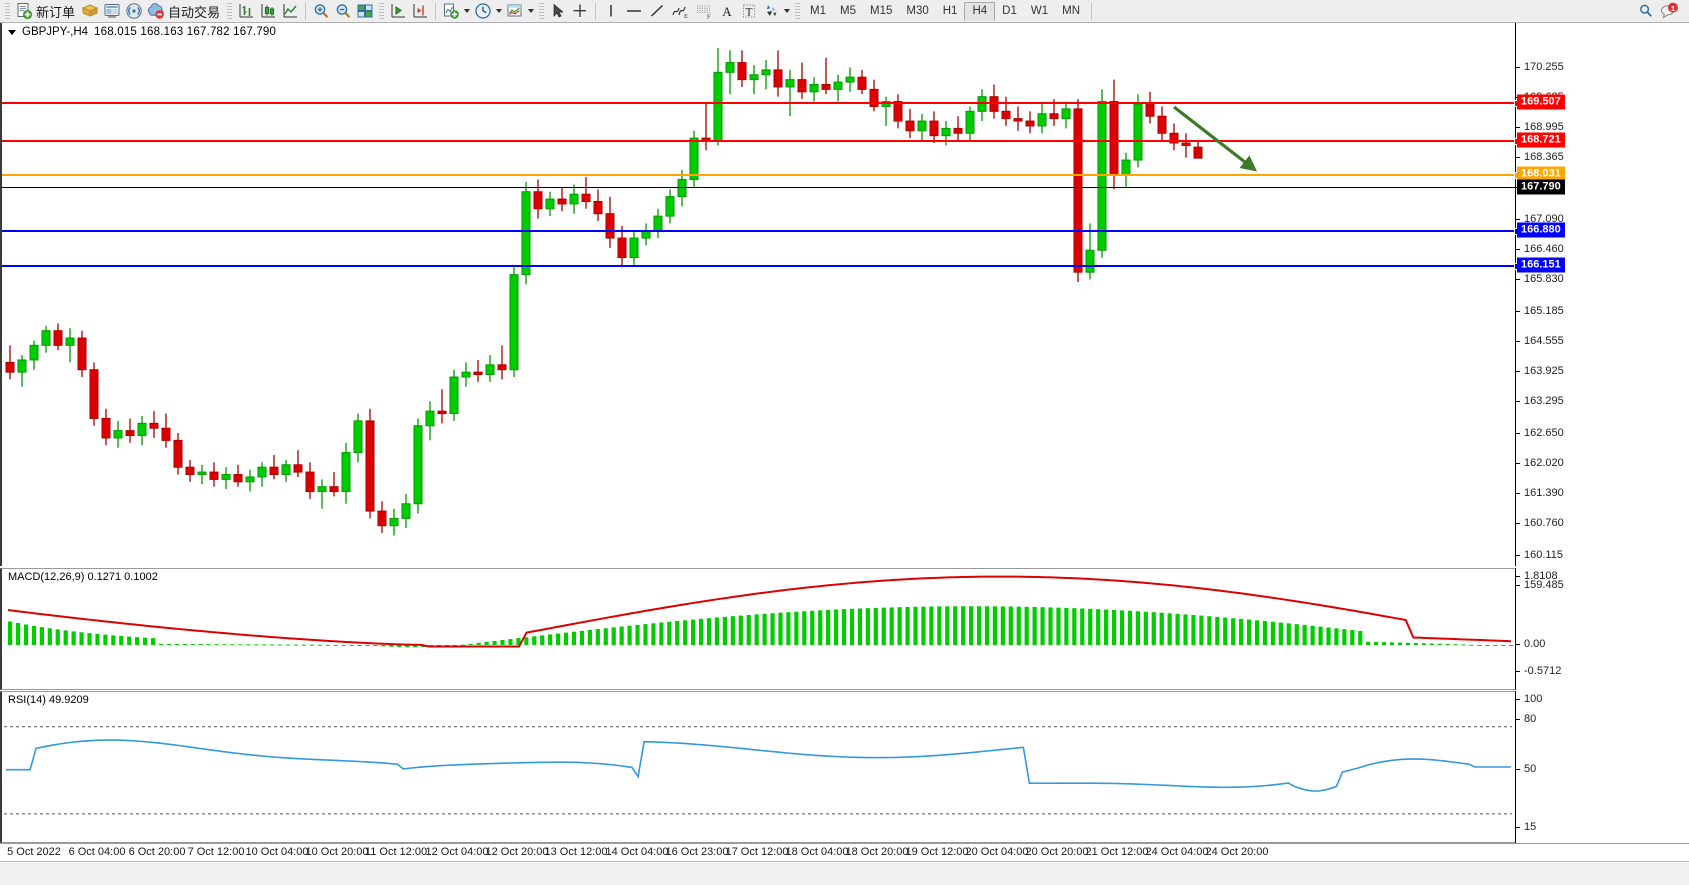 Image resolution: width=1689 pixels, height=885 pixels. I want to click on zoom-in-icon, so click(321, 11).